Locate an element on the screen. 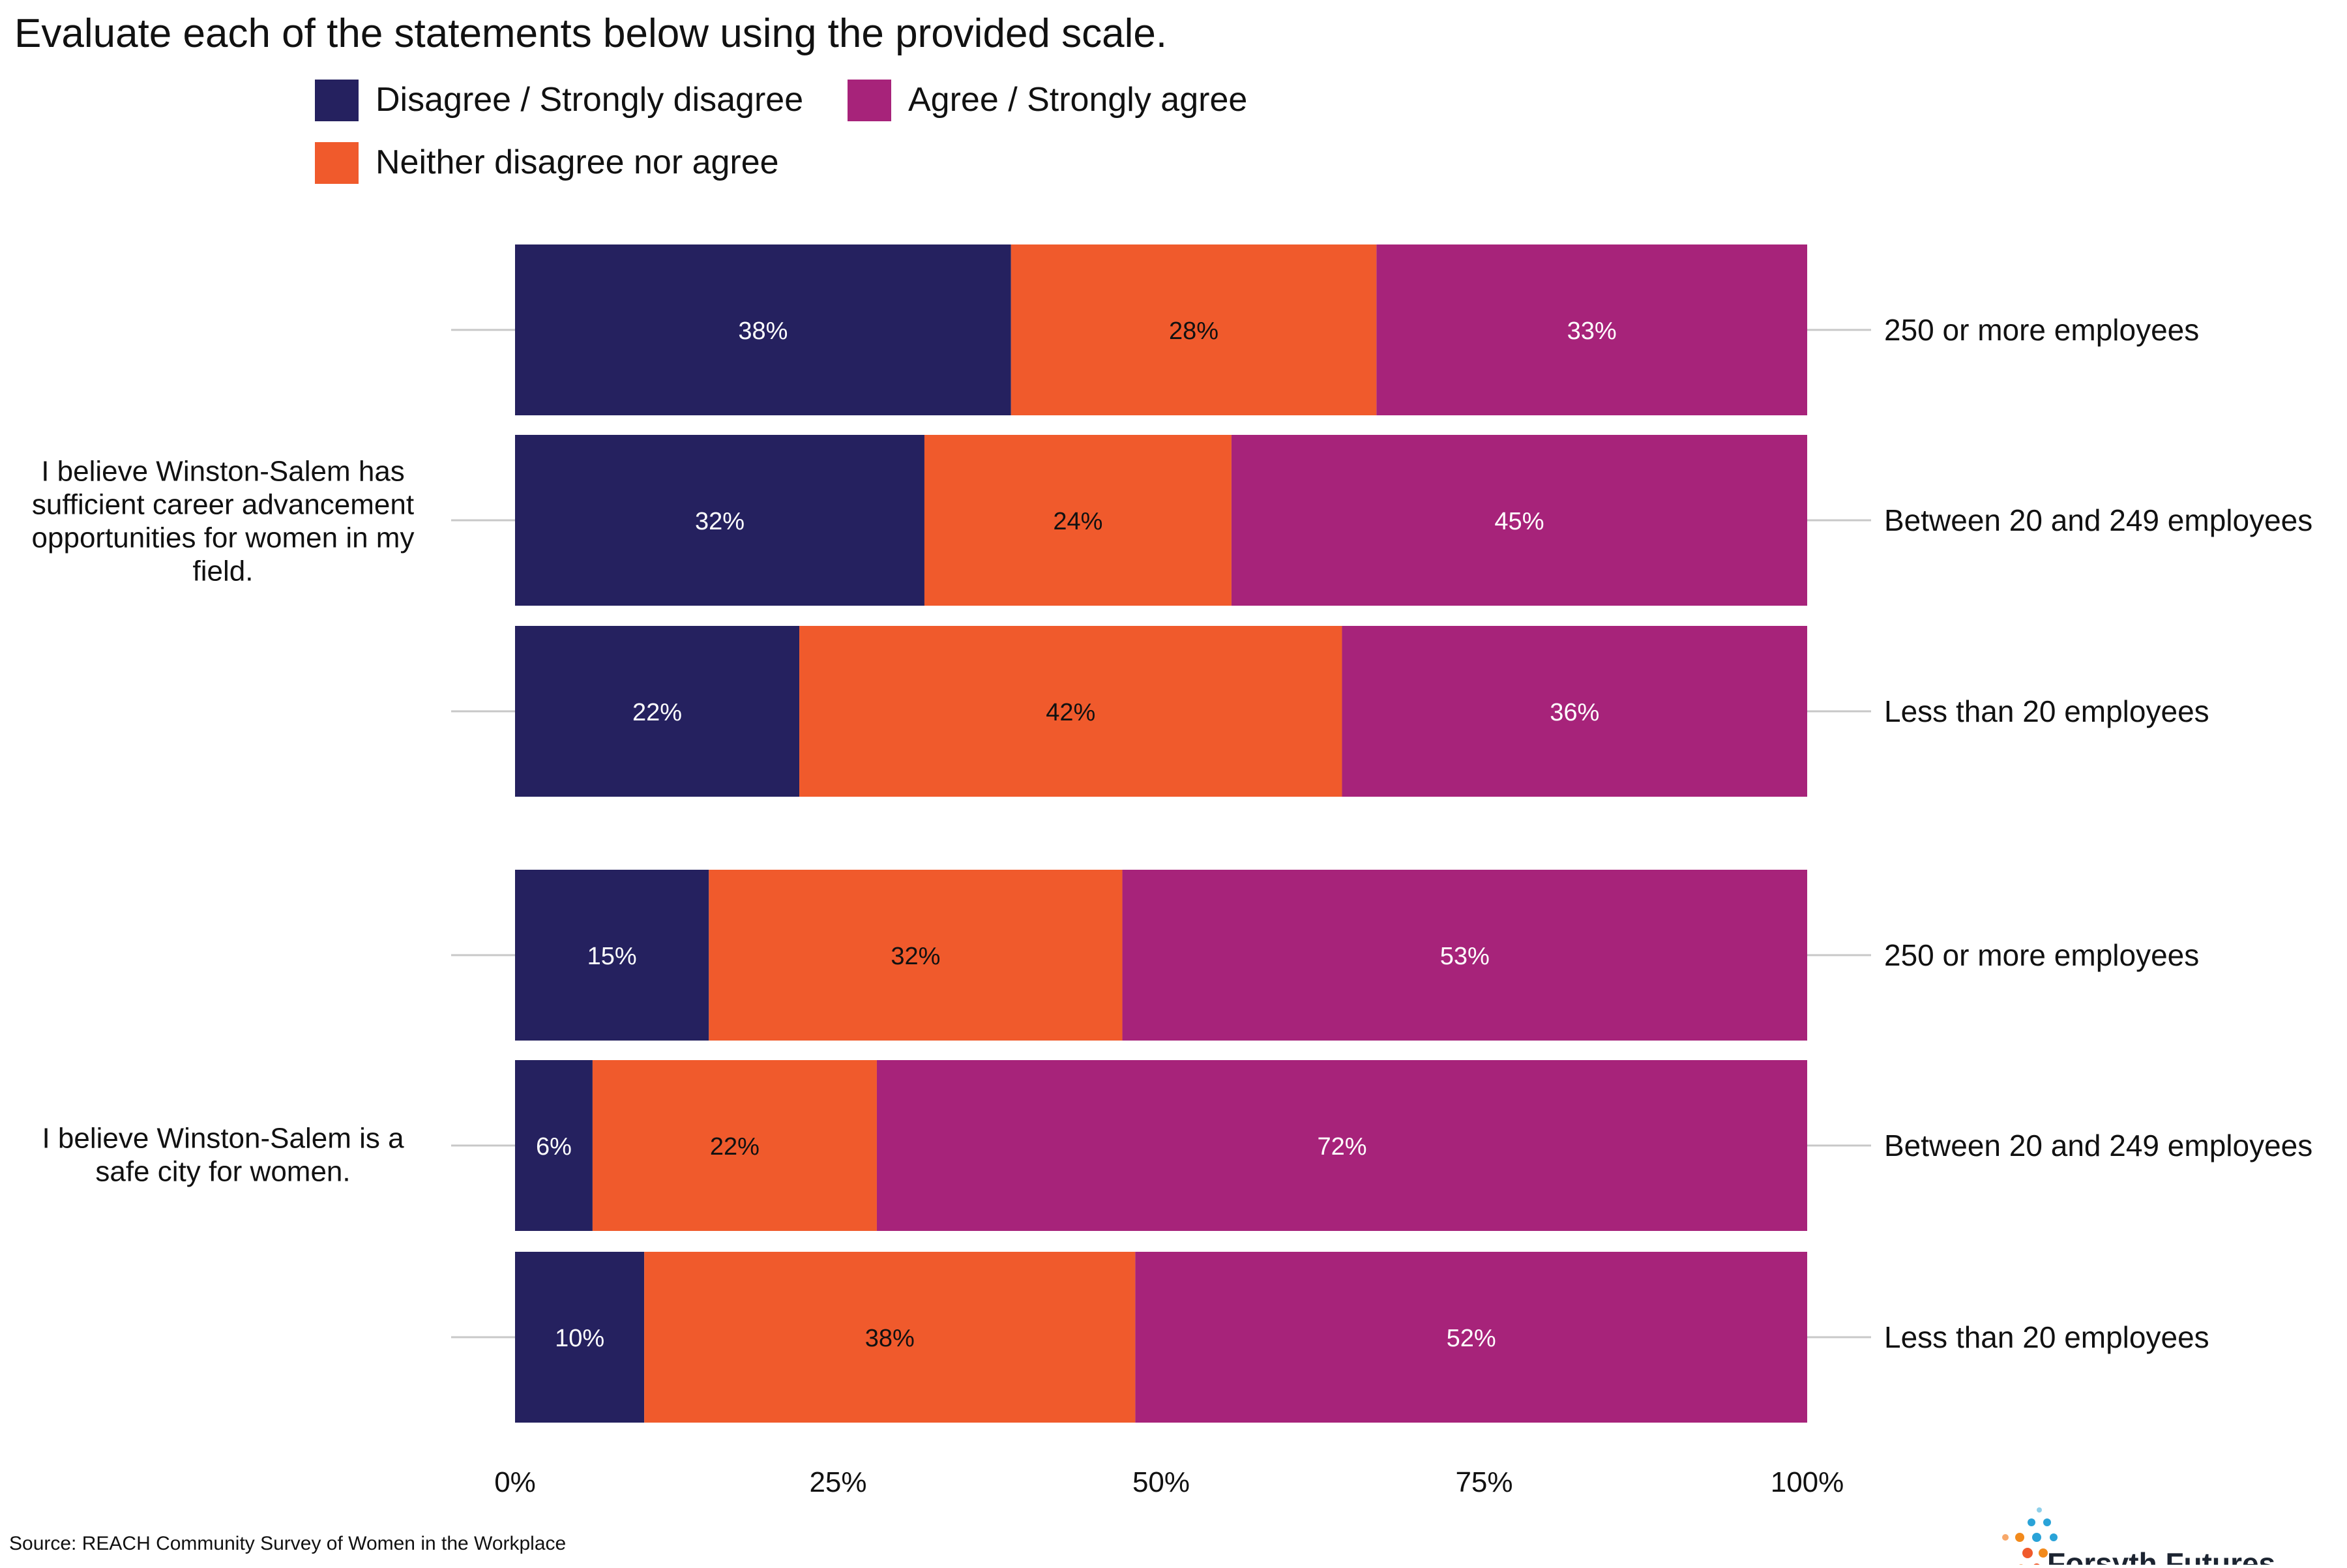  brand-logo: Forsyth Futures is located at coordinates (2138, 1538).